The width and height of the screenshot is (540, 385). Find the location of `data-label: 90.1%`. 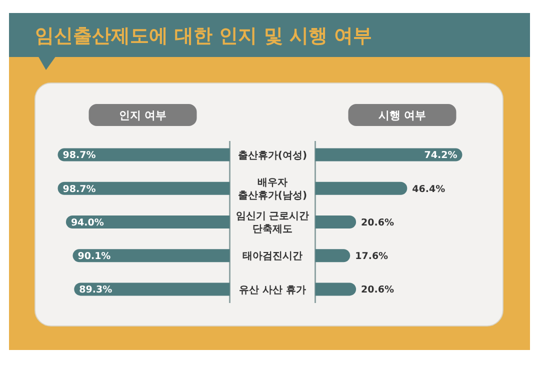

data-label: 90.1% is located at coordinates (95, 256).